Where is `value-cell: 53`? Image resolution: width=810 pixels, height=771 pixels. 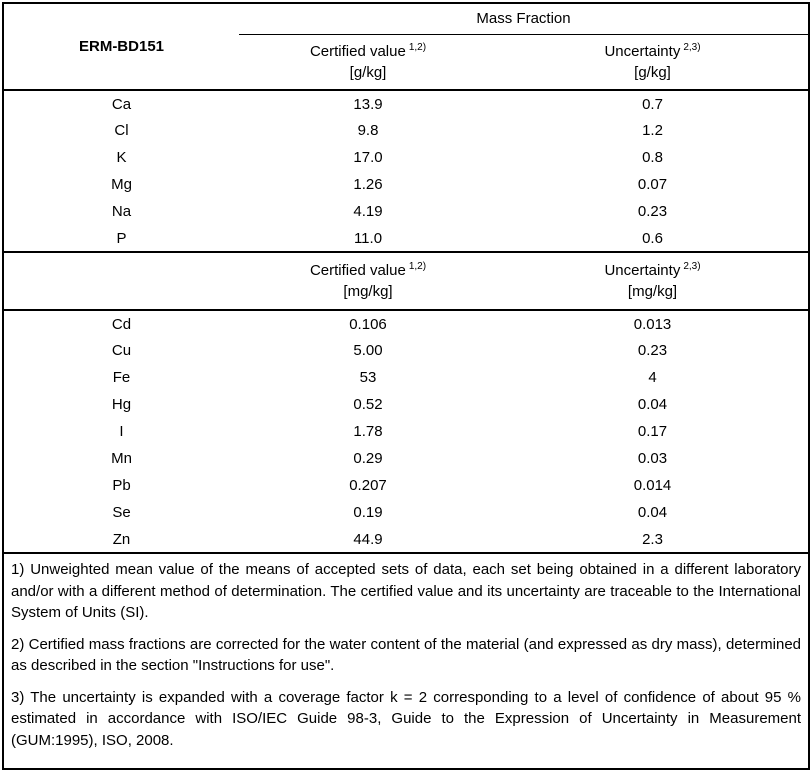
value-cell: 53 is located at coordinates (368, 377).